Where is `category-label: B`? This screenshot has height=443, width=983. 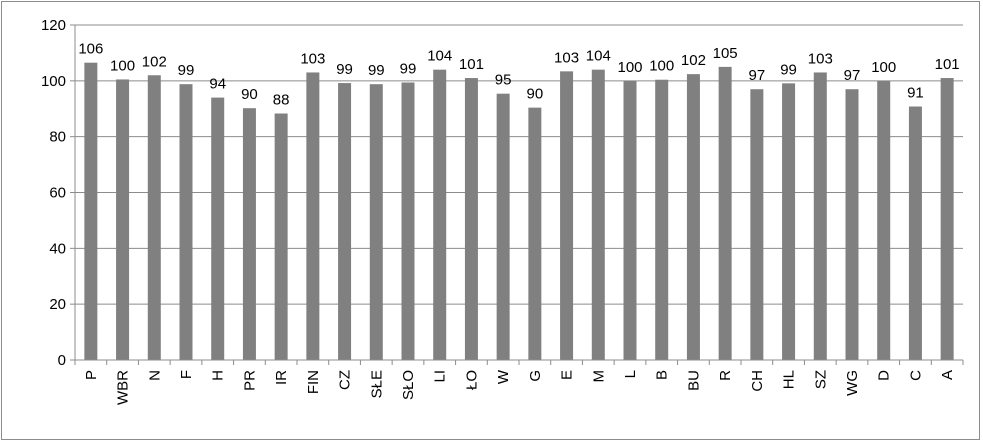 category-label: B is located at coordinates (662, 375).